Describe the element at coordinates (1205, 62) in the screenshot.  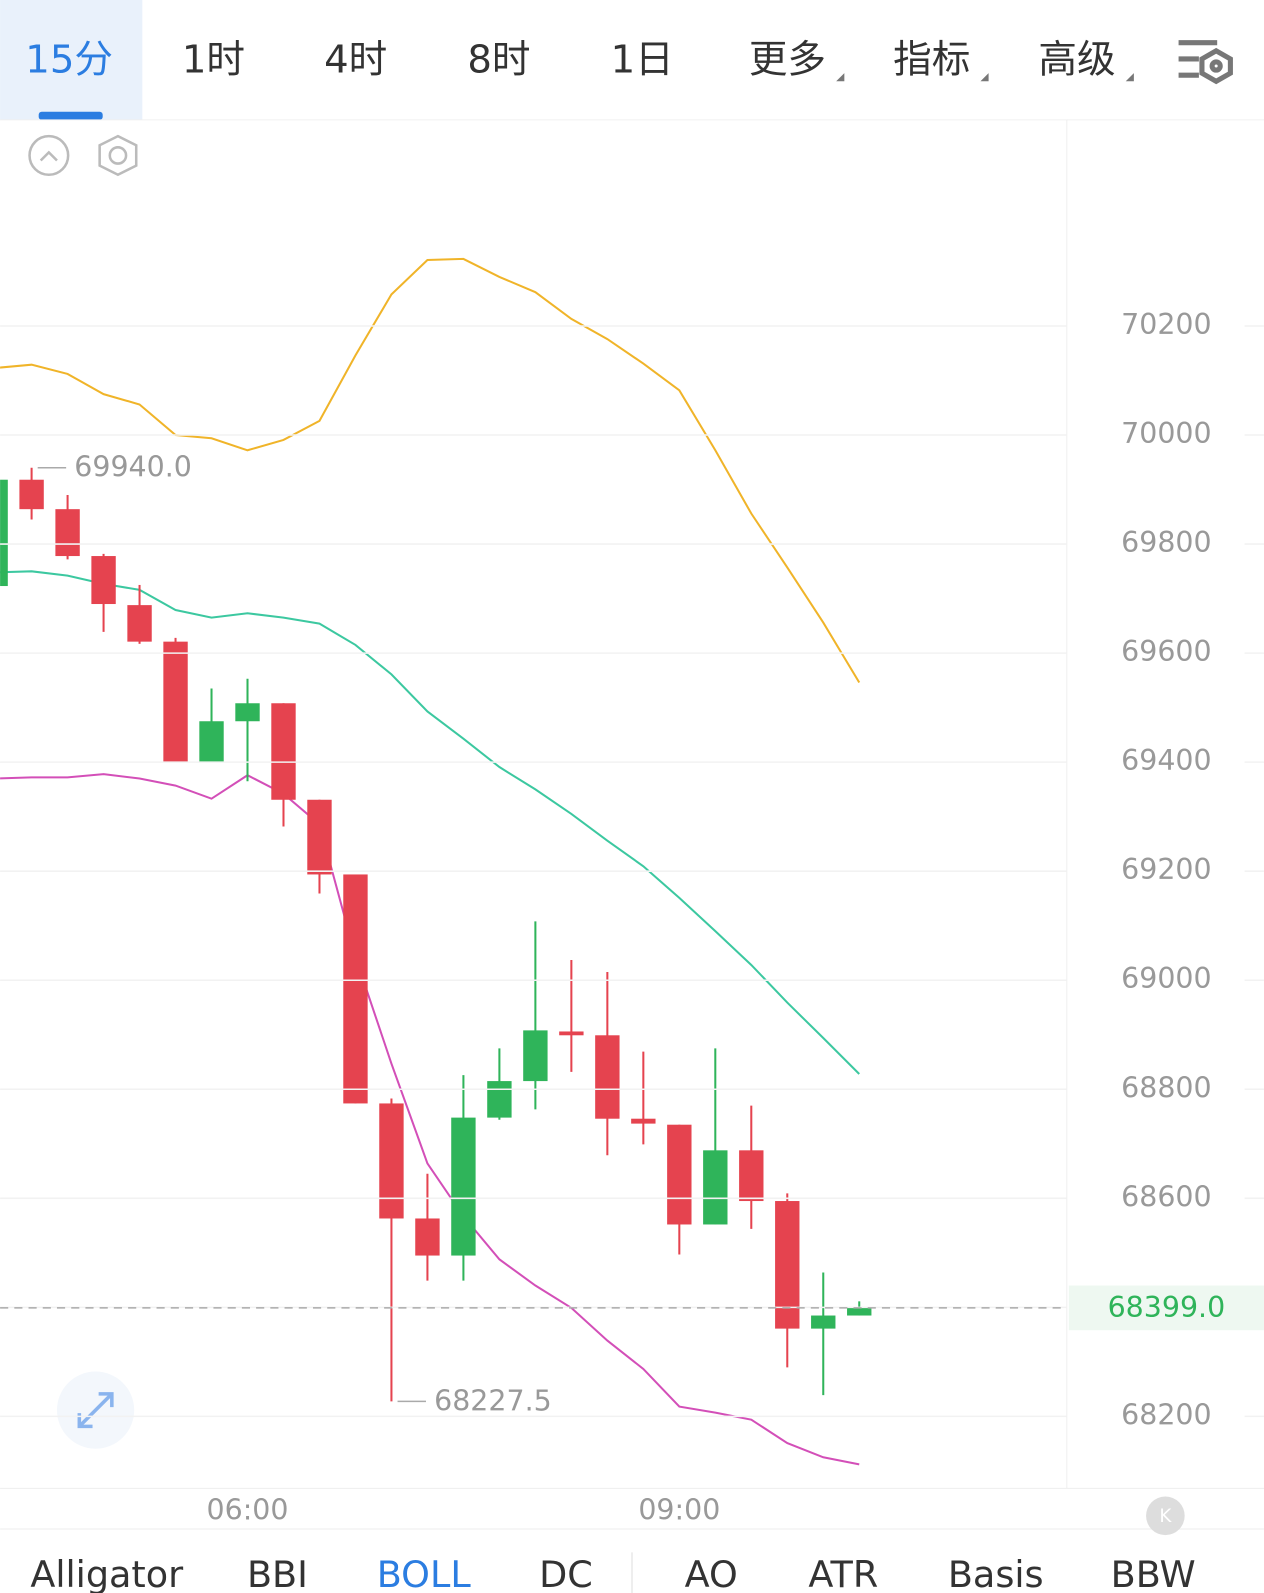
I see `settings-icon` at that location.